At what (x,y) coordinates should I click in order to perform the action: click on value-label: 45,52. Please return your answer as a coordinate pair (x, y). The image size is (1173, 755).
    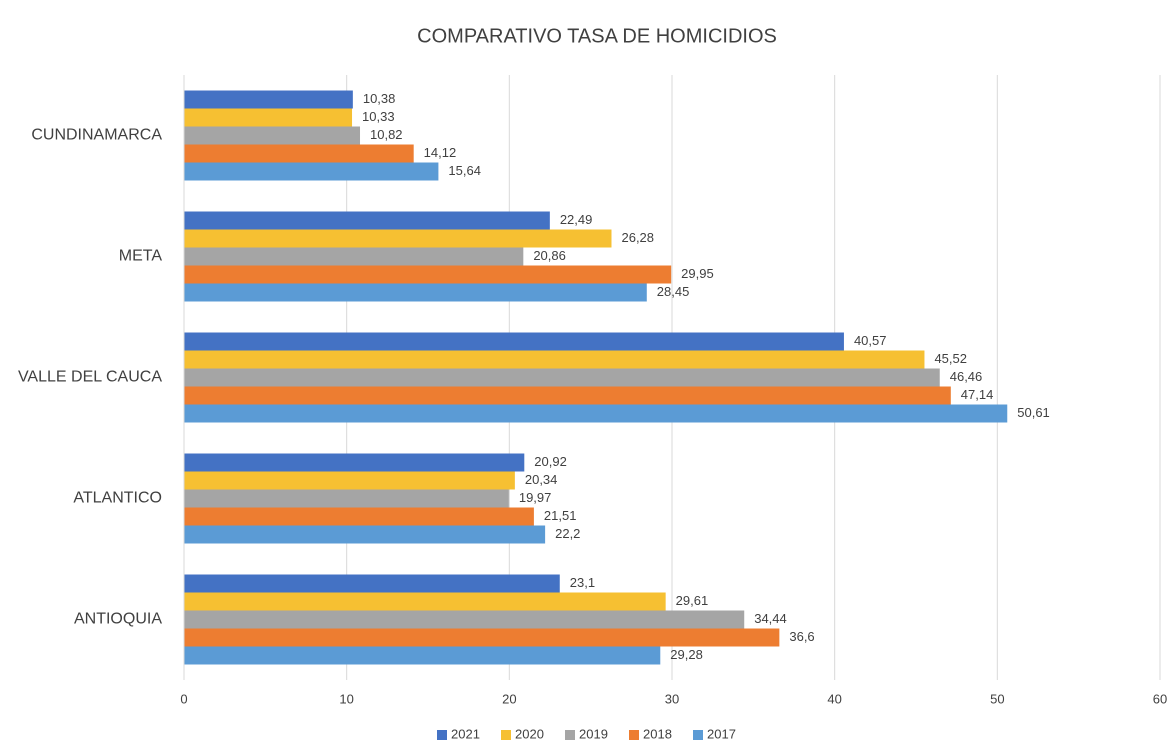
    Looking at the image, I should click on (950, 358).